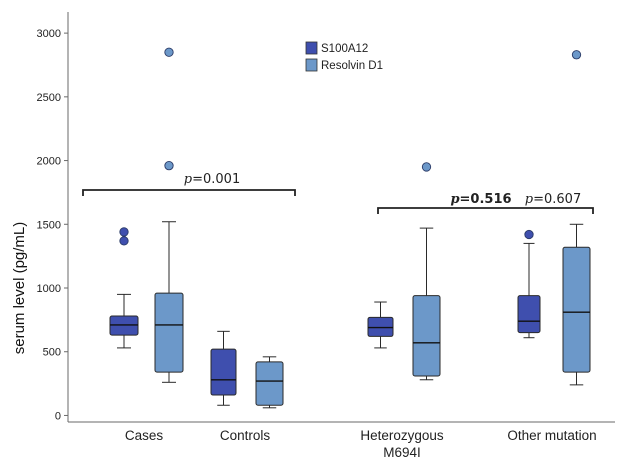 The height and width of the screenshot is (460, 636). Describe the element at coordinates (338, 193) in the screenshot. I see `significance-brackets: p=0.001 p=0.516 p=0.607` at that location.